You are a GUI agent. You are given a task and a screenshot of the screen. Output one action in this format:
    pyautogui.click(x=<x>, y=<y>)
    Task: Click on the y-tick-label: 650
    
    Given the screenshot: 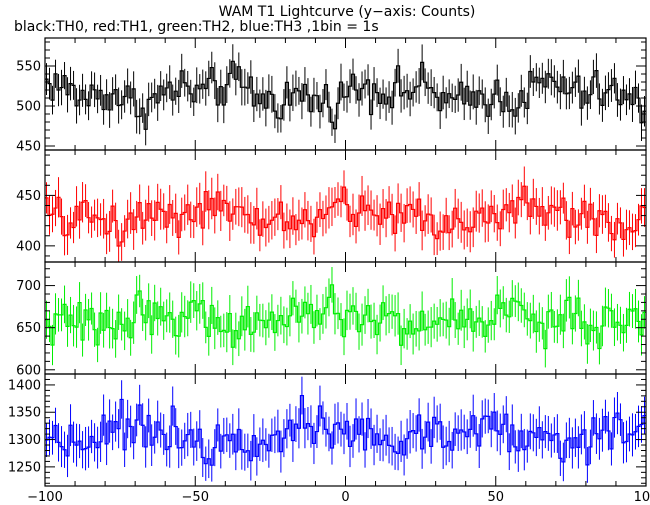 What is the action you would take?
    pyautogui.click(x=28, y=328)
    